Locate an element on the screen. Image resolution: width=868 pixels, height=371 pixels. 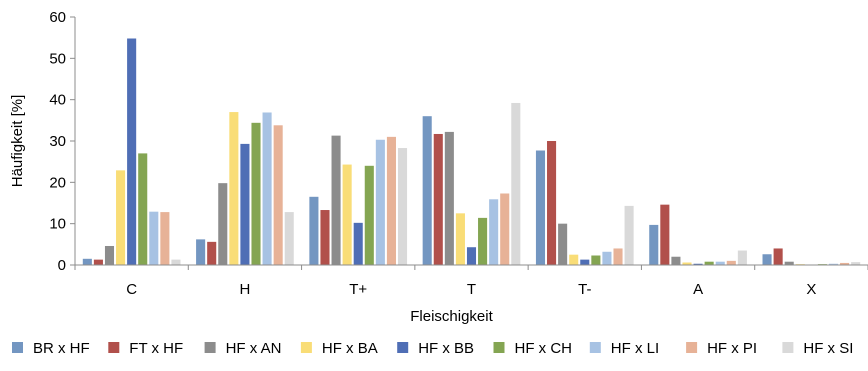
legend-label: HF x CH is located at coordinates (544, 348).